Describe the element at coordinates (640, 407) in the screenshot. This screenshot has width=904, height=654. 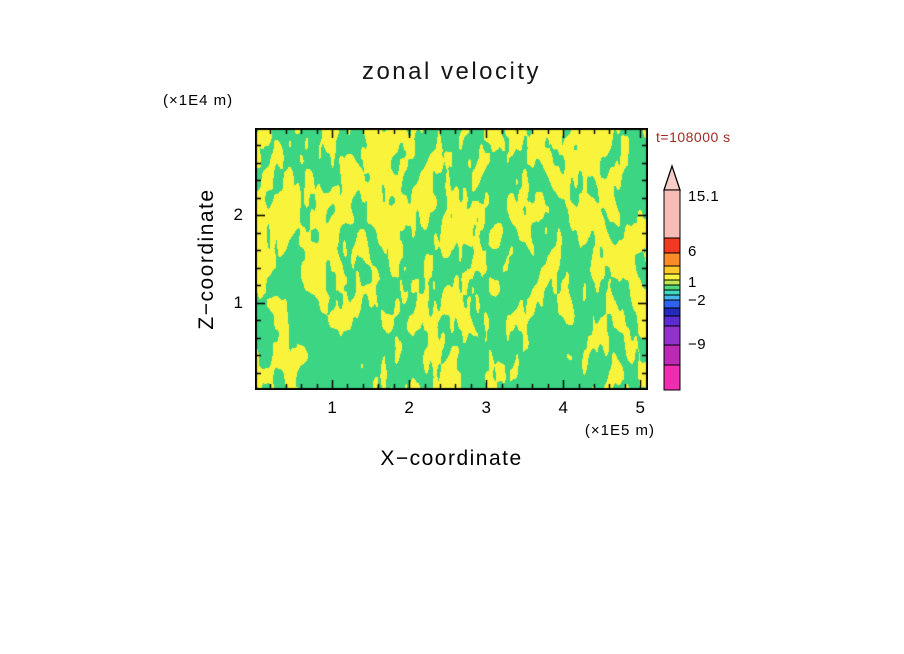
I see `x-tick-label: 5` at that location.